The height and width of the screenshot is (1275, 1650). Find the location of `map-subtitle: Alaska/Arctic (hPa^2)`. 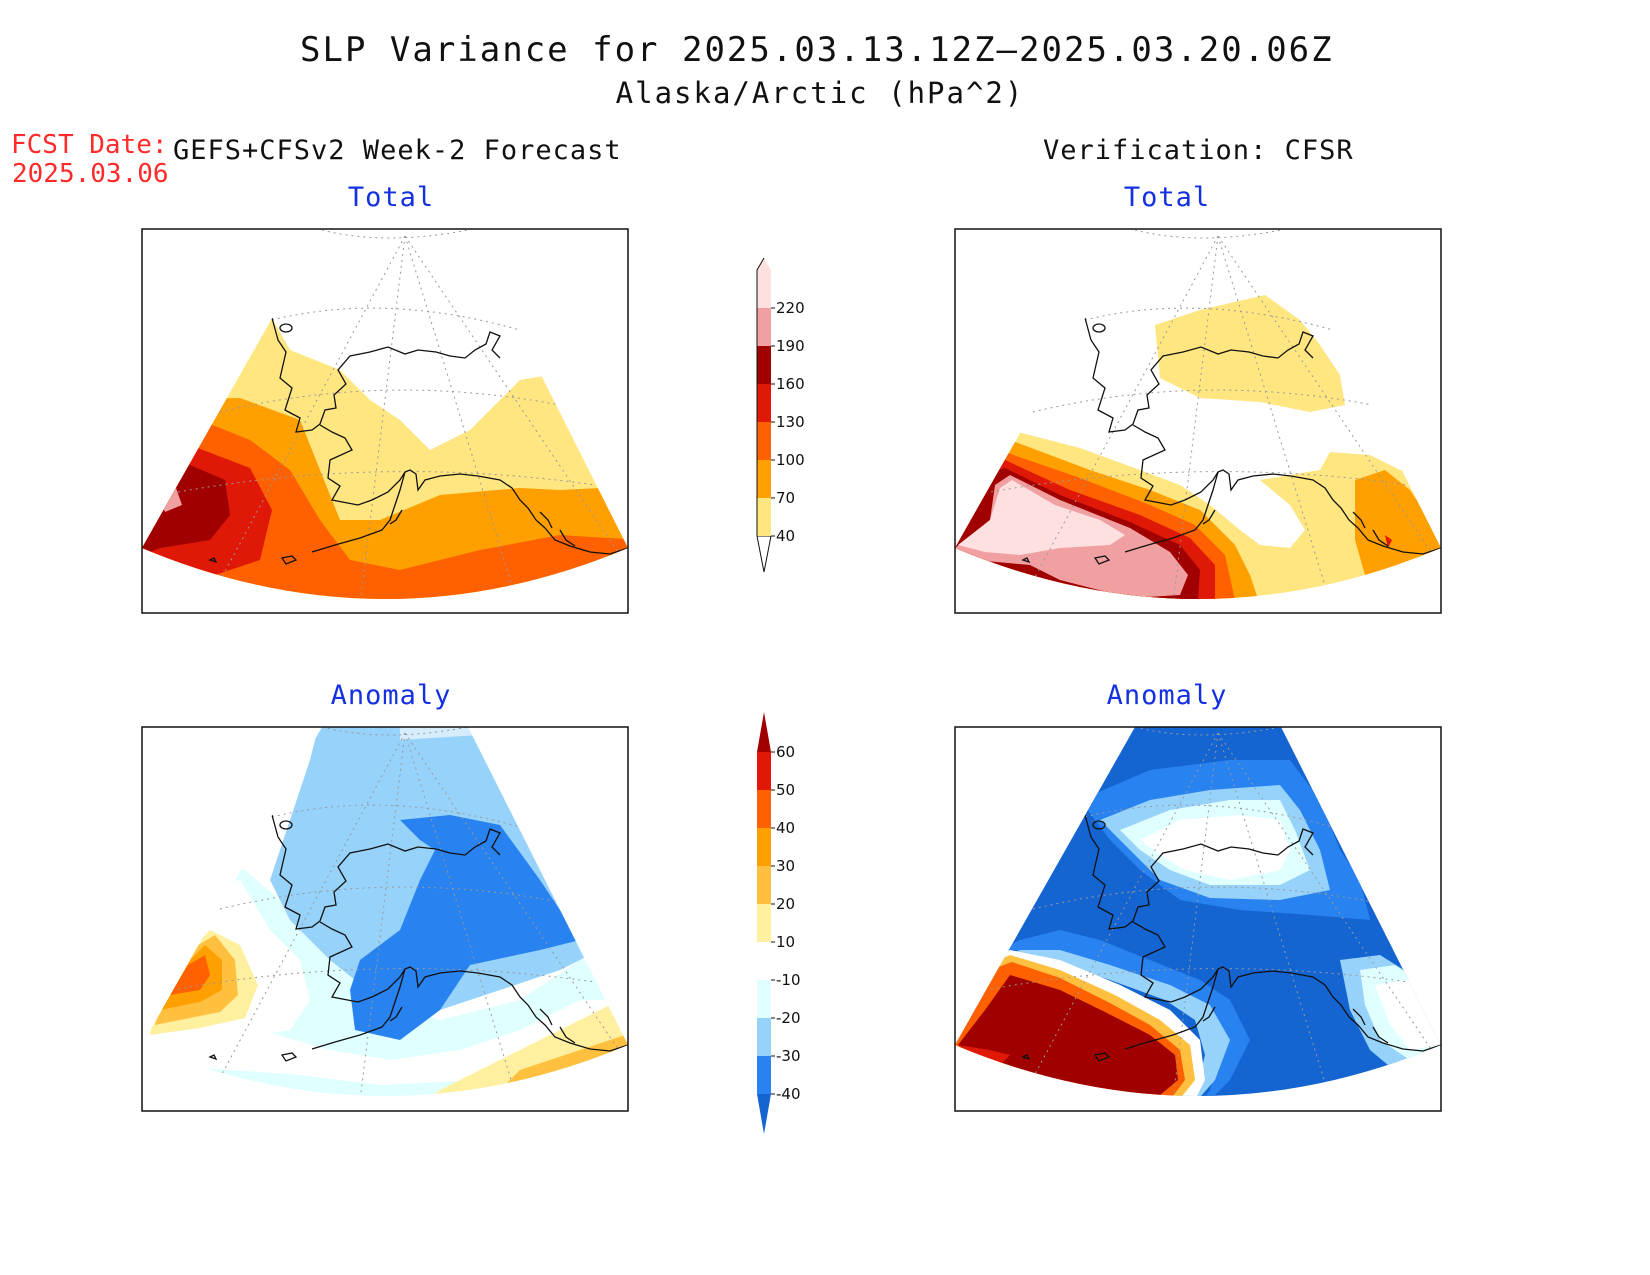

map-subtitle: Alaska/Arctic (hPa^2) is located at coordinates (820, 93).